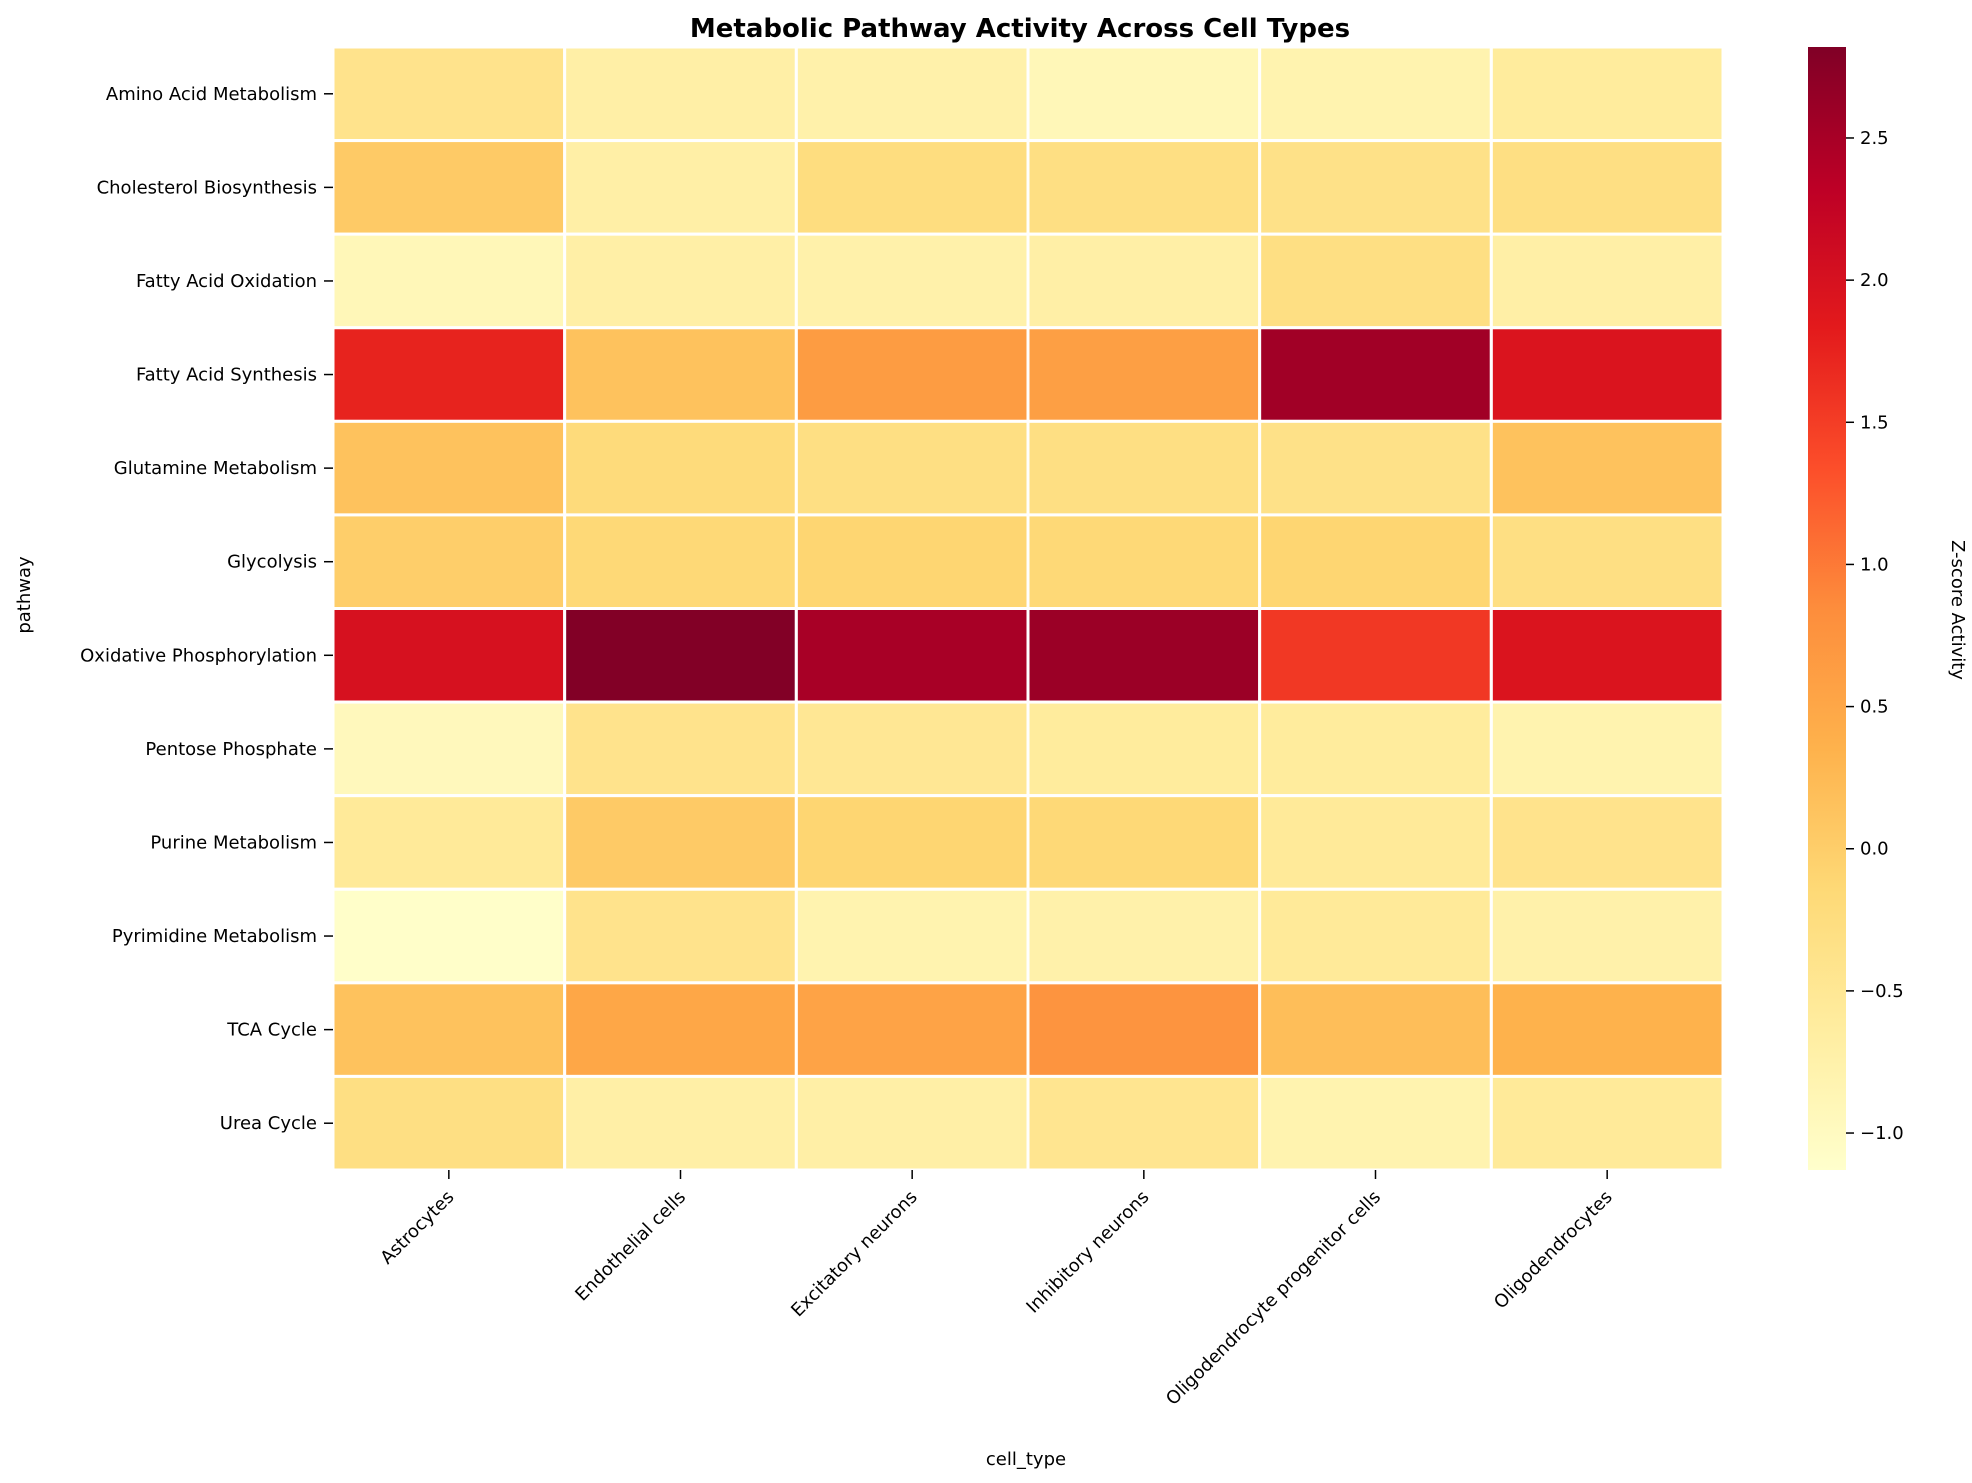  Describe the element at coordinates (207, 187) in the screenshot. I see `y-tick-label: Cholesterol Biosynthesis` at that location.